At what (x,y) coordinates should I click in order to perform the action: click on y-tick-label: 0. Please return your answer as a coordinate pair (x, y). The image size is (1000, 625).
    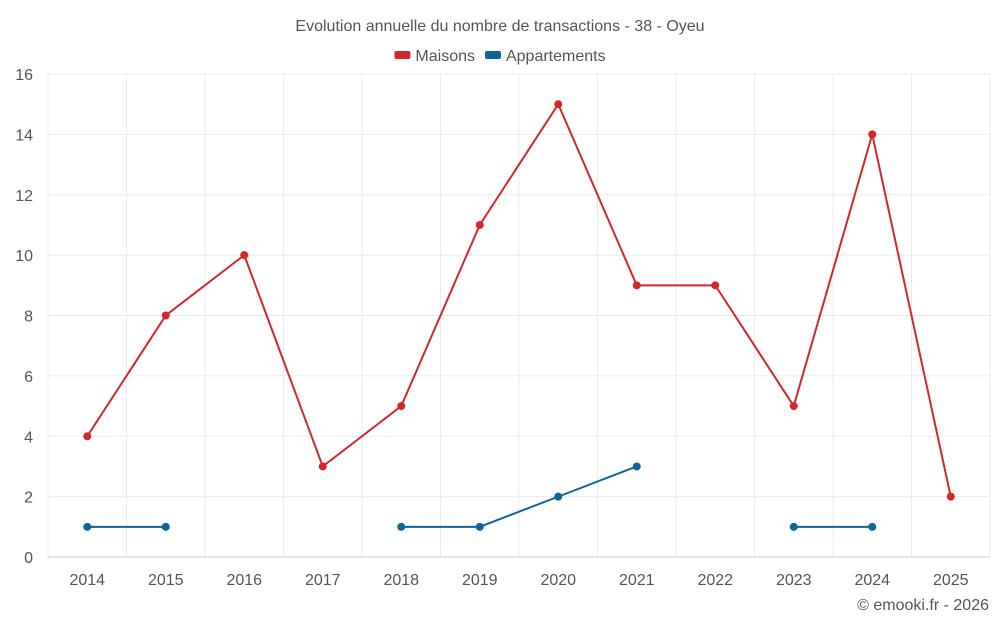
    Looking at the image, I should click on (28, 558).